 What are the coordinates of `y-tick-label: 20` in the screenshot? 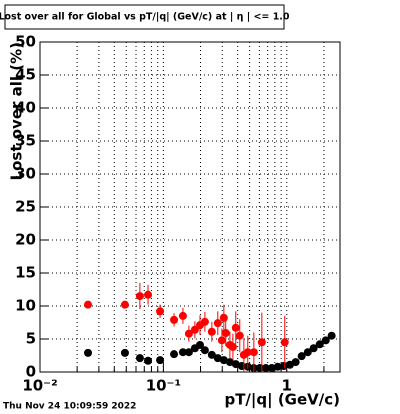 It's located at (25, 240).